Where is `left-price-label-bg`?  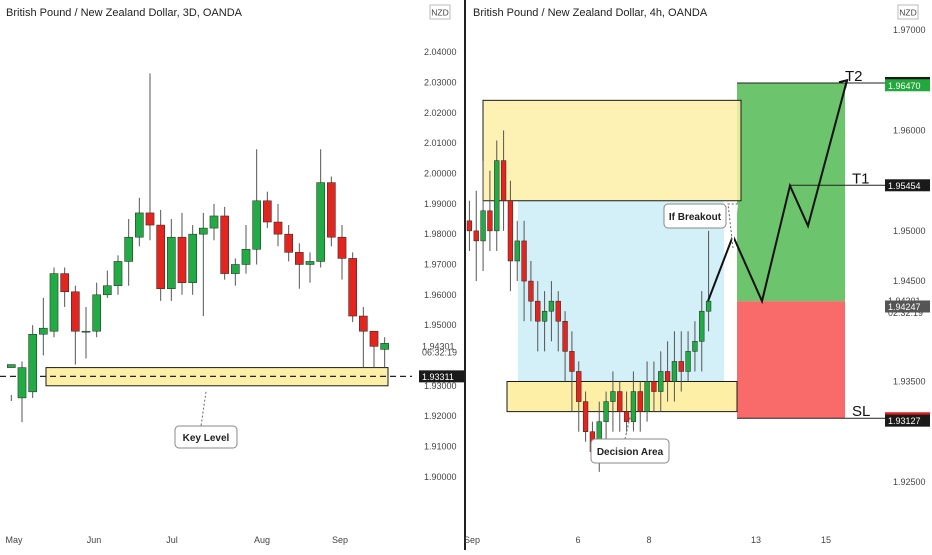
left-price-label-bg is located at coordinates (441, 376).